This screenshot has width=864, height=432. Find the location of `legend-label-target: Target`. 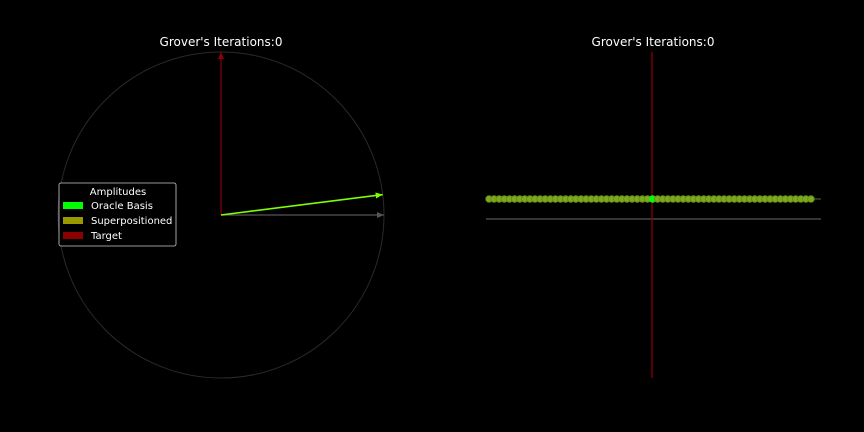

legend-label-target: Target is located at coordinates (106, 236).